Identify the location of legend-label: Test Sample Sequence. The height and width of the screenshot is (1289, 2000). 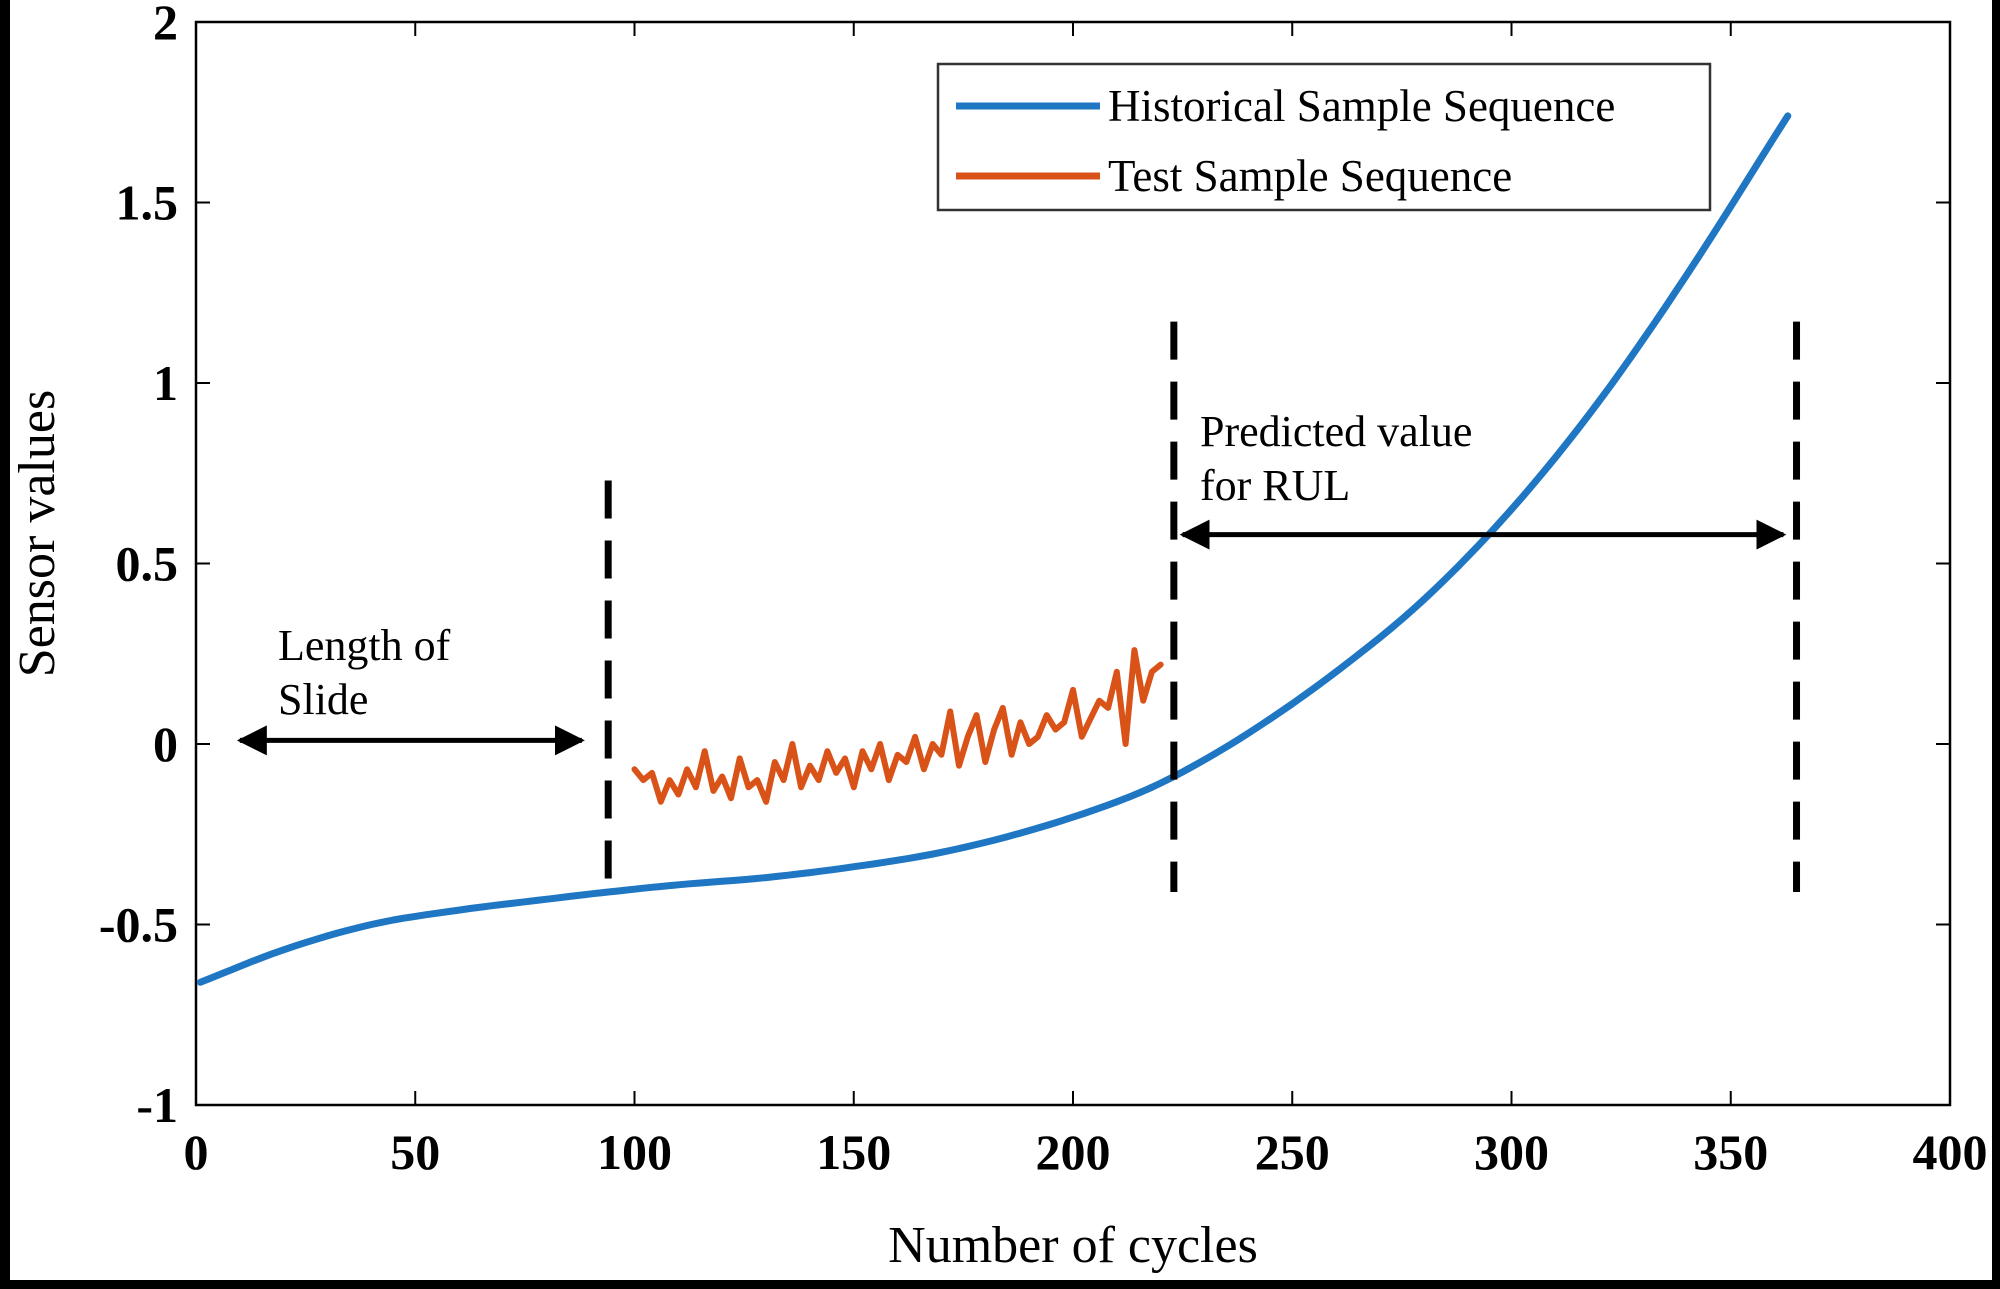
(1310, 176).